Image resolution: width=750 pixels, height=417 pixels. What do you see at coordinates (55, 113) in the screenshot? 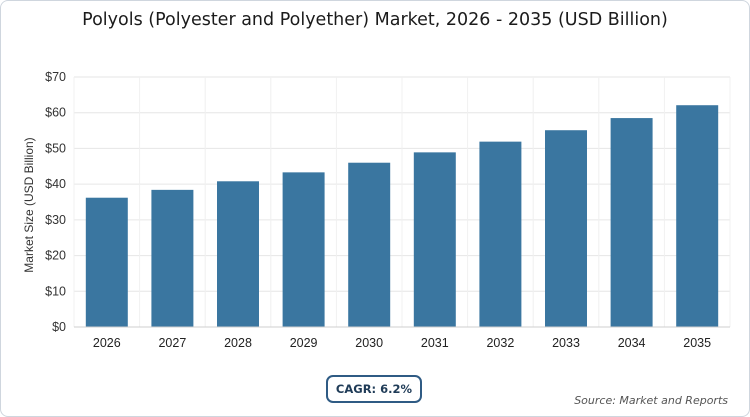
I see `y-tick-label: $60` at bounding box center [55, 113].